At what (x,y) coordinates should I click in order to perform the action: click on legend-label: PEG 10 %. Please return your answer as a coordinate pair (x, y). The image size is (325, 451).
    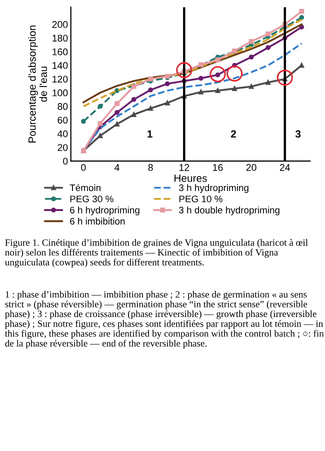
    Looking at the image, I should click on (200, 199).